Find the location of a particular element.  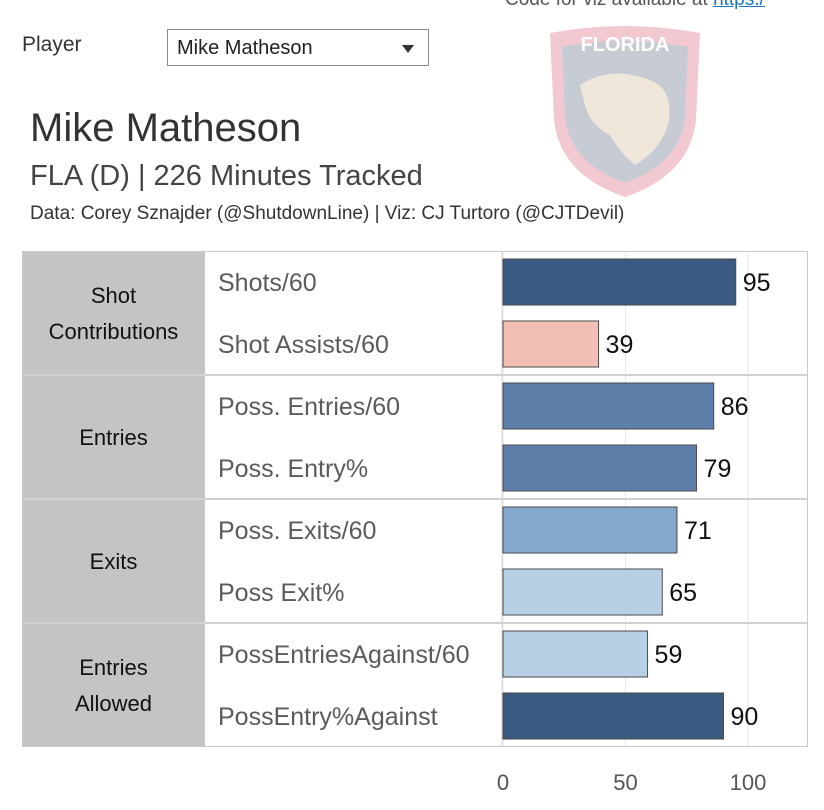

metric-label: PossEntriesAgainst/60 is located at coordinates (344, 655).